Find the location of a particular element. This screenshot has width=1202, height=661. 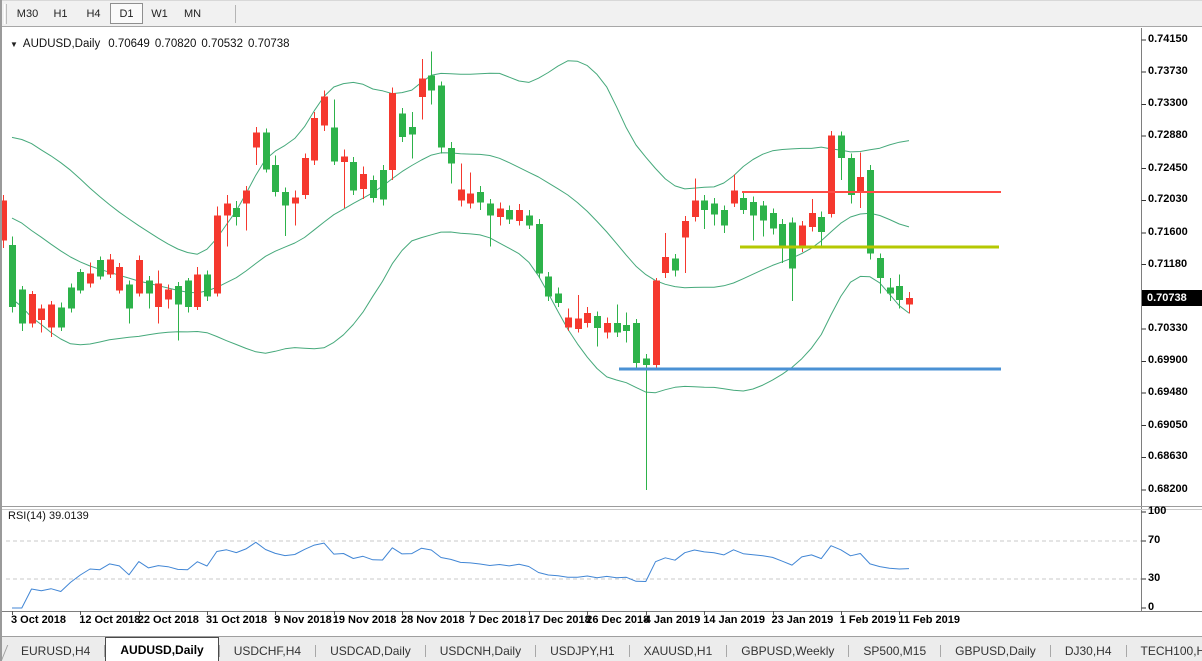

tab-gbpusd-daily: GBPUSD,Daily is located at coordinates (995, 651).